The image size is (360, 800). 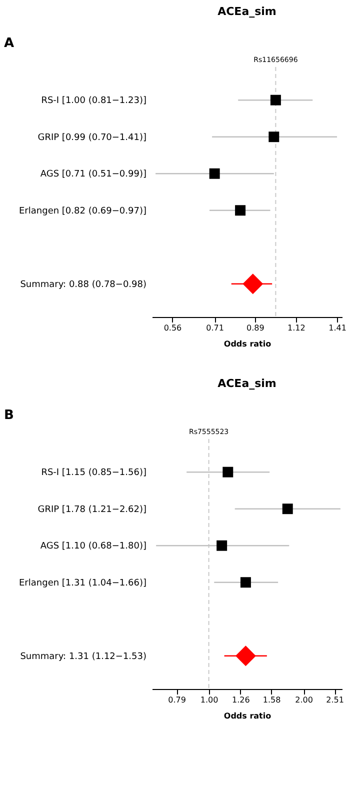 What do you see at coordinates (83, 657) in the screenshot?
I see `y-tick-label: Summary: 1.31 (1.12−1.53)` at bounding box center [83, 657].